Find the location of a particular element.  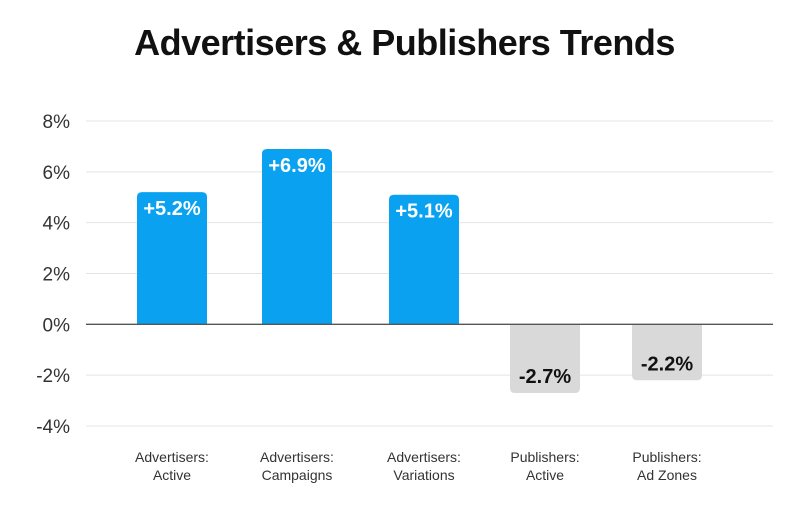

y-axis-ticks: 8% 6% 4% 2% 0% -2% -4% is located at coordinates (53, 275).